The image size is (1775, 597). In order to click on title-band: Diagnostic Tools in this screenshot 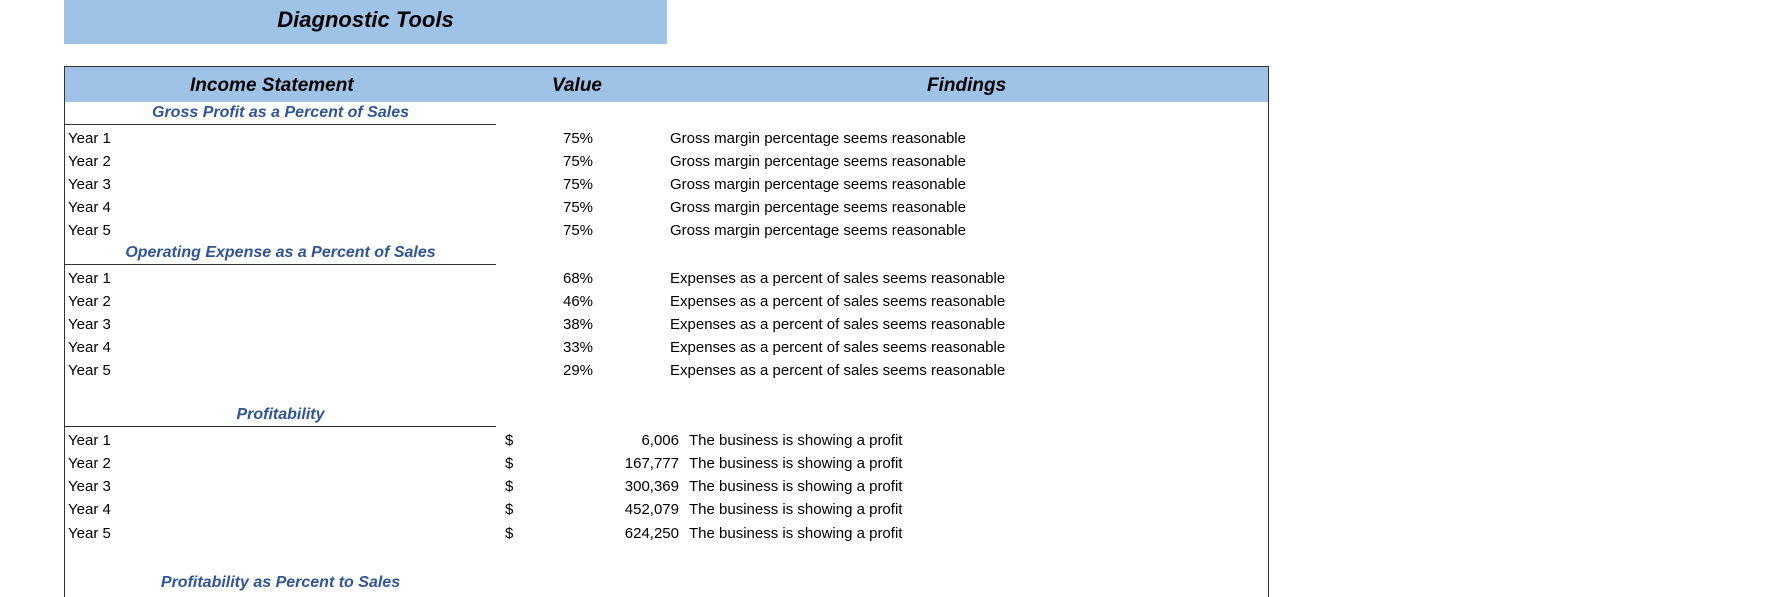, I will do `click(365, 22)`.